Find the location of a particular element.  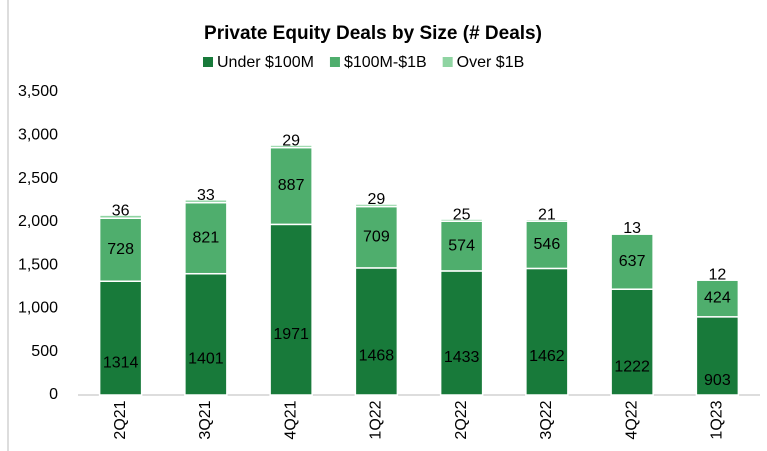

data-label: 903 is located at coordinates (717, 380).